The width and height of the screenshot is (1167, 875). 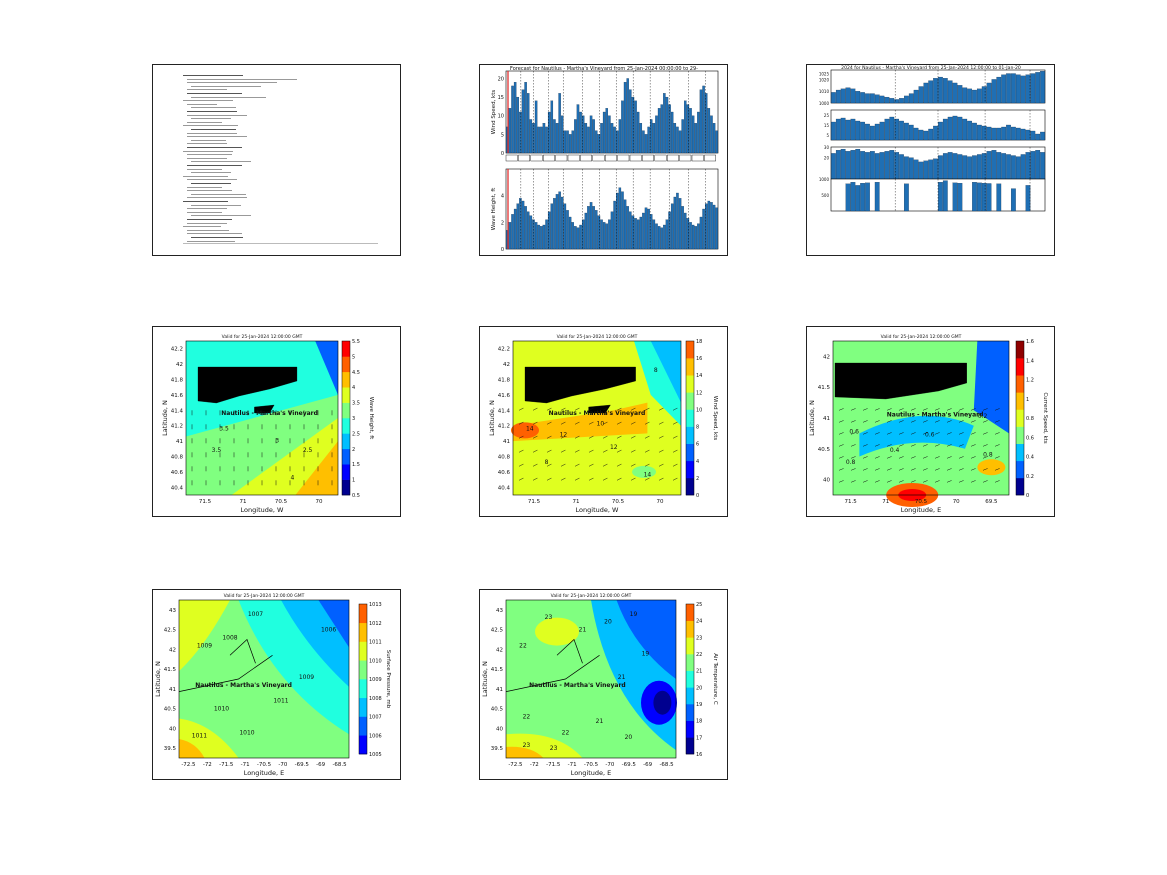 I want to click on vector-field, so click(x=919, y=445).